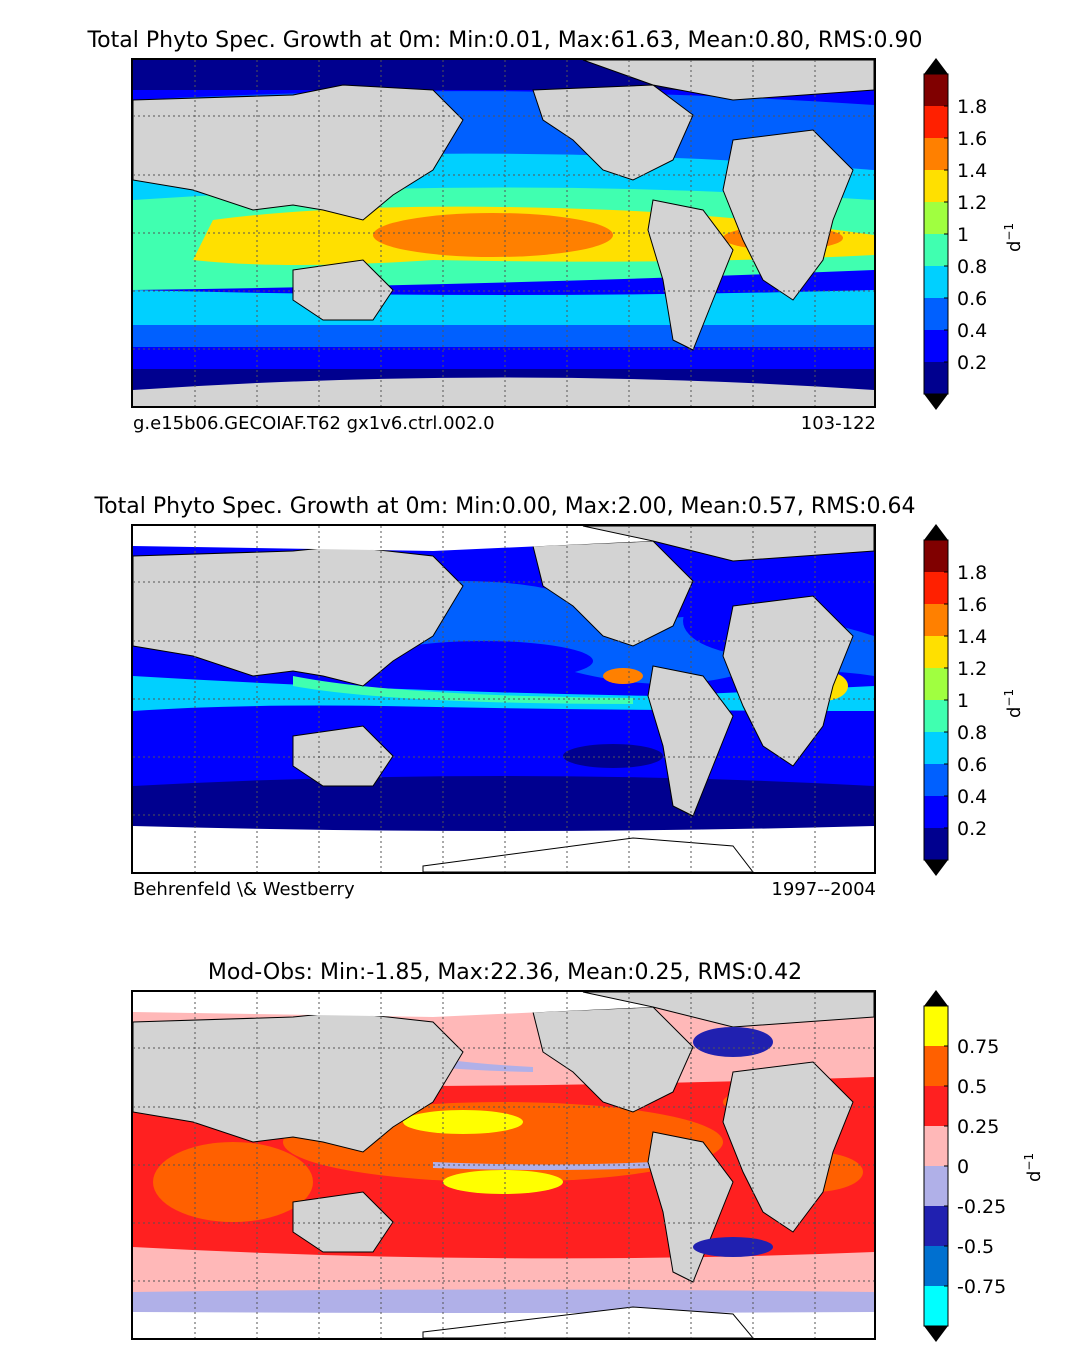 This screenshot has height=1372, width=1073. What do you see at coordinates (1033, 1167) in the screenshot?
I see `unit-label: d−1` at bounding box center [1033, 1167].